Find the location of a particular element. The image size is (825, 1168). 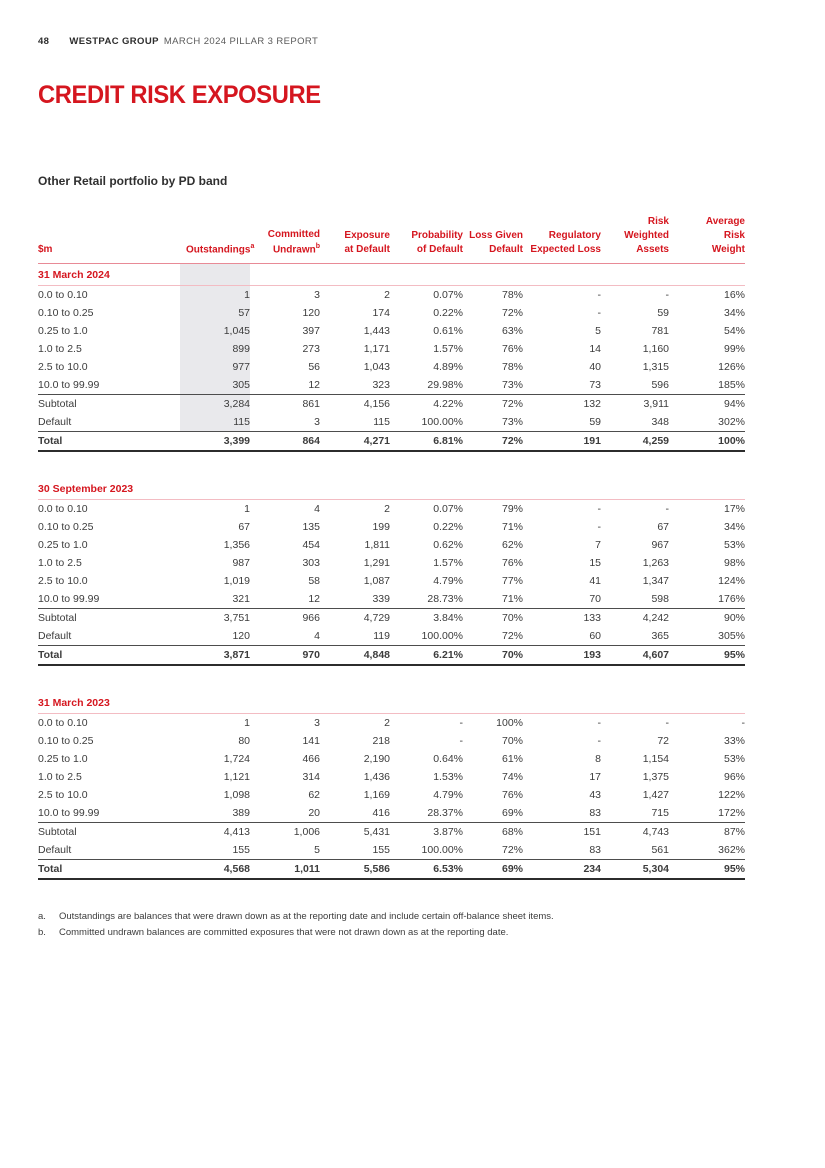

cell-value: 397 is located at coordinates (311, 331).